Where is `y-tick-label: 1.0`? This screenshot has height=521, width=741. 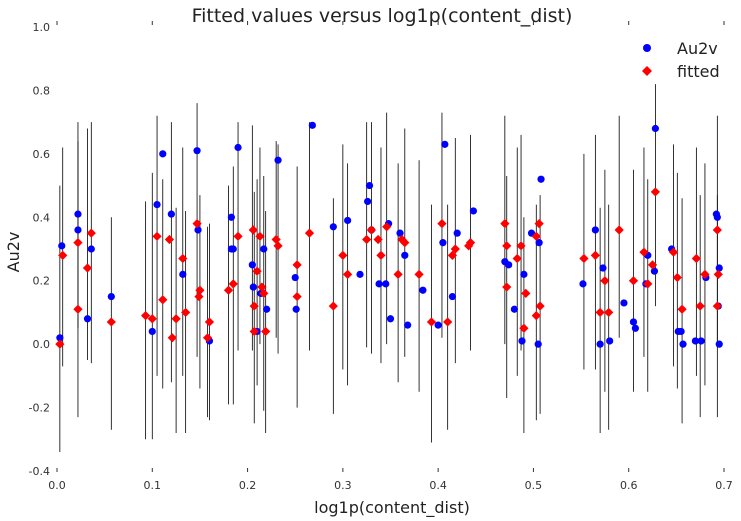 y-tick-label: 1.0 is located at coordinates (42, 27).